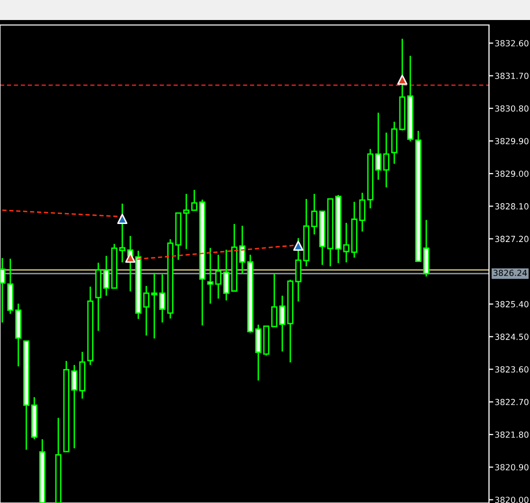 Image resolution: width=530 pixels, height=503 pixels. I want to click on y-tick-label: 3831.70, so click(511, 76).